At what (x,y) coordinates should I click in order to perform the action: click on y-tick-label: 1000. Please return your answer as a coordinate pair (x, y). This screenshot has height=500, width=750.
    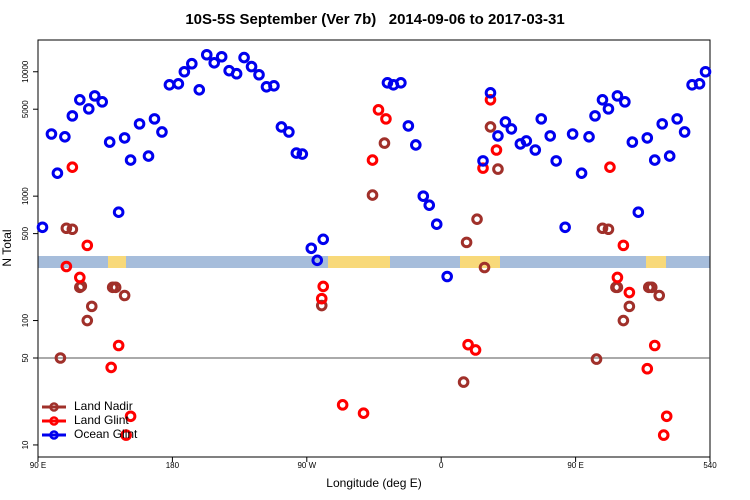
    Looking at the image, I should click on (25, 196).